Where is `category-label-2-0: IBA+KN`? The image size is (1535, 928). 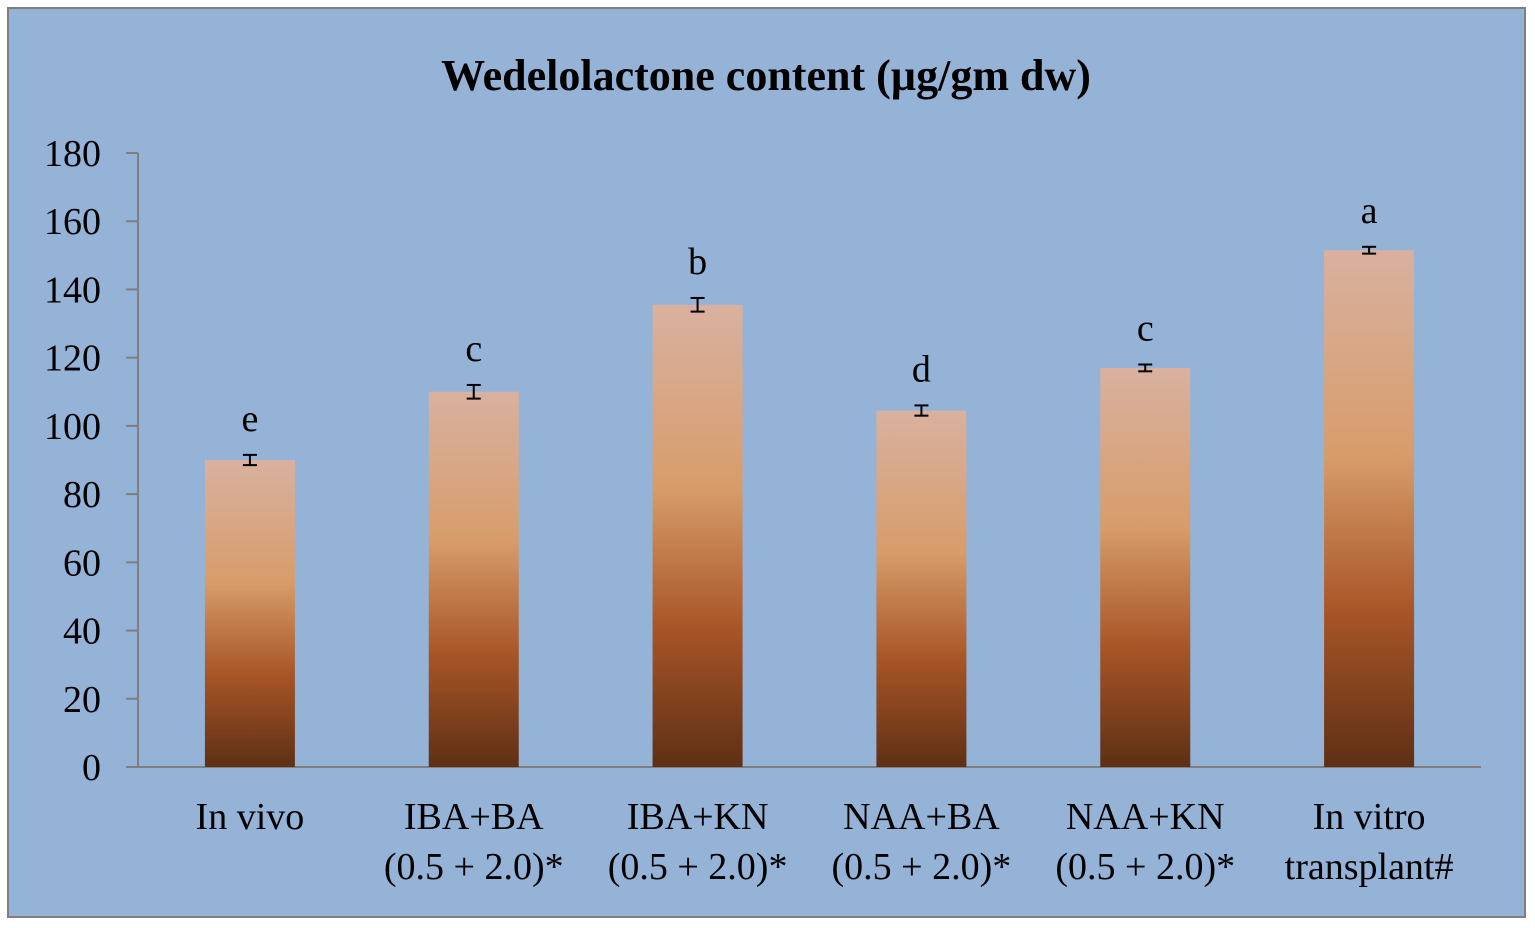 category-label-2-0: IBA+KN is located at coordinates (698, 817).